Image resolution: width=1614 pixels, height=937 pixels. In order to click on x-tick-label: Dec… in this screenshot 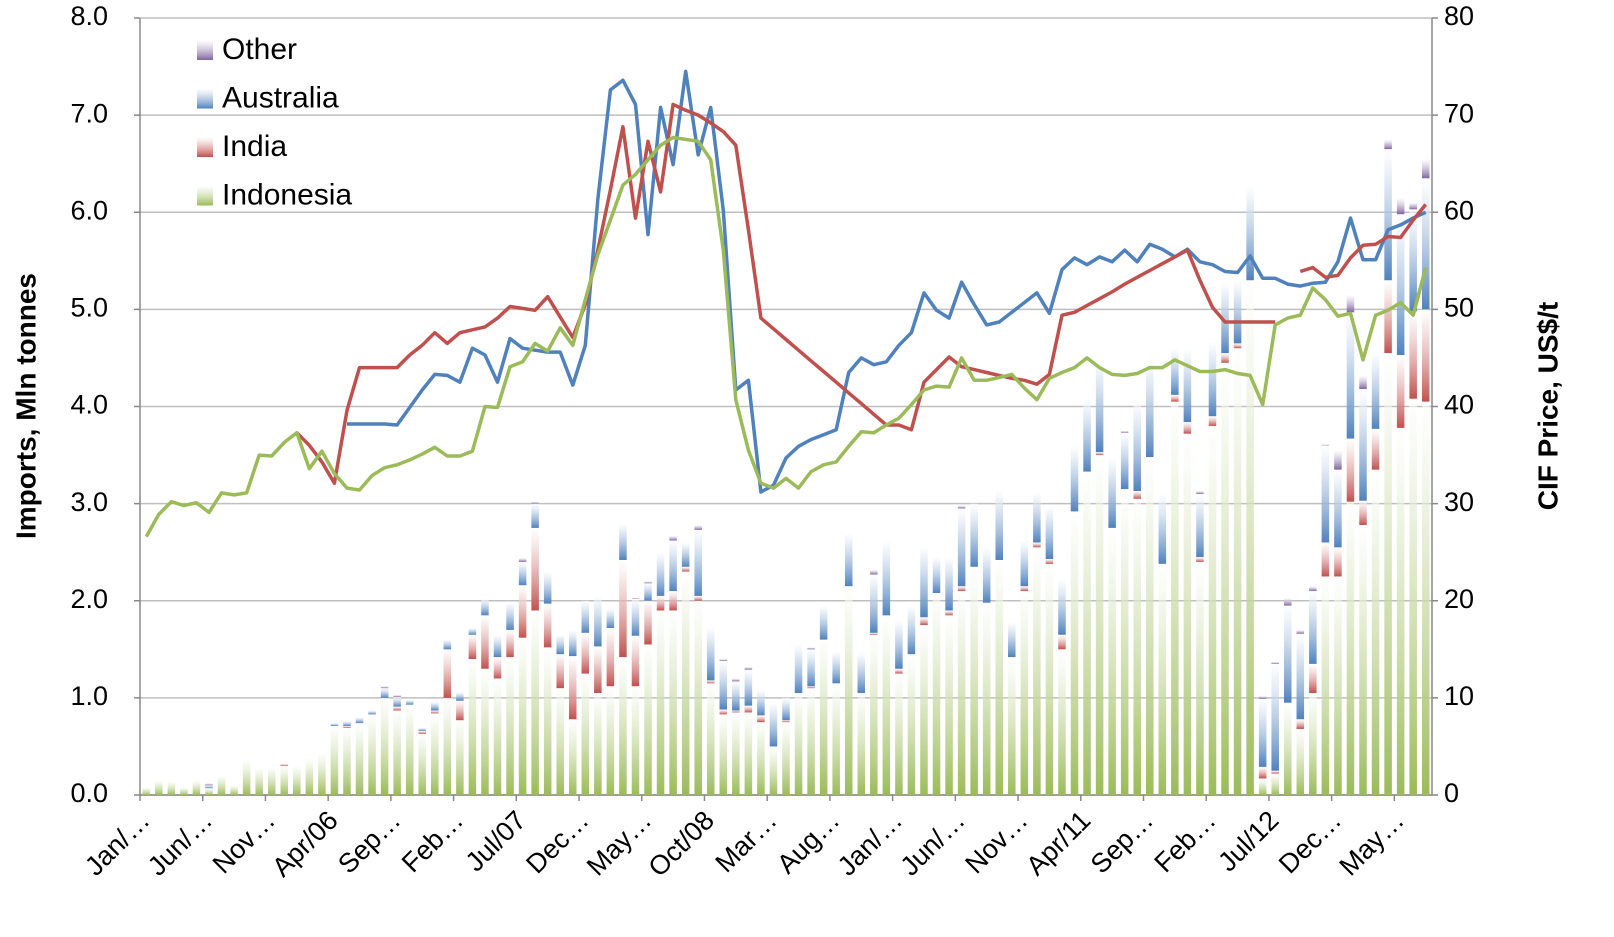, I will do `click(557, 842)`.